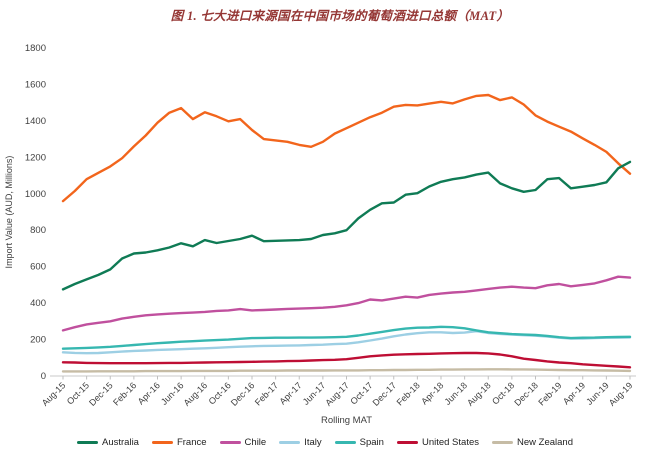 This screenshot has width=650, height=456. What do you see at coordinates (526, 394) in the screenshot?
I see `x-tick-label: Dec-18` at bounding box center [526, 394].